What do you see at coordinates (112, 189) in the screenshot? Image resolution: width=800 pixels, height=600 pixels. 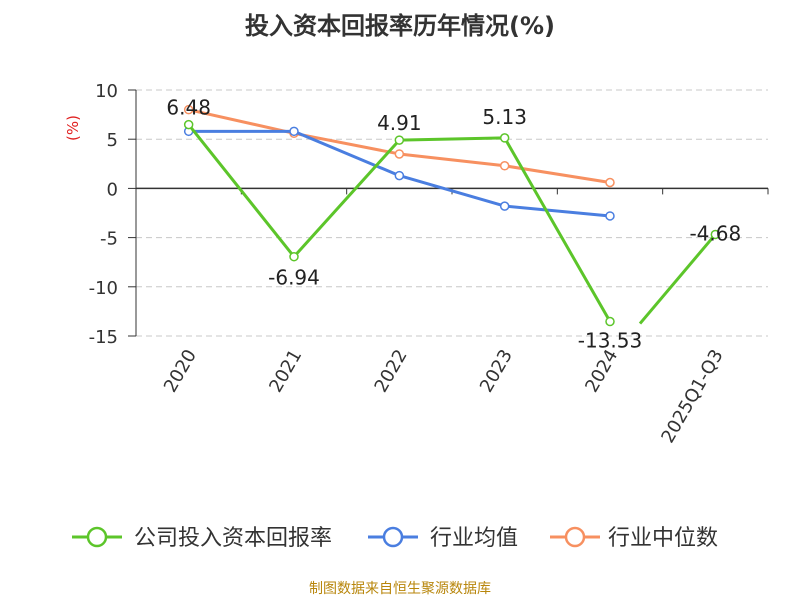 I see `y-tick-label: 0` at bounding box center [112, 189].